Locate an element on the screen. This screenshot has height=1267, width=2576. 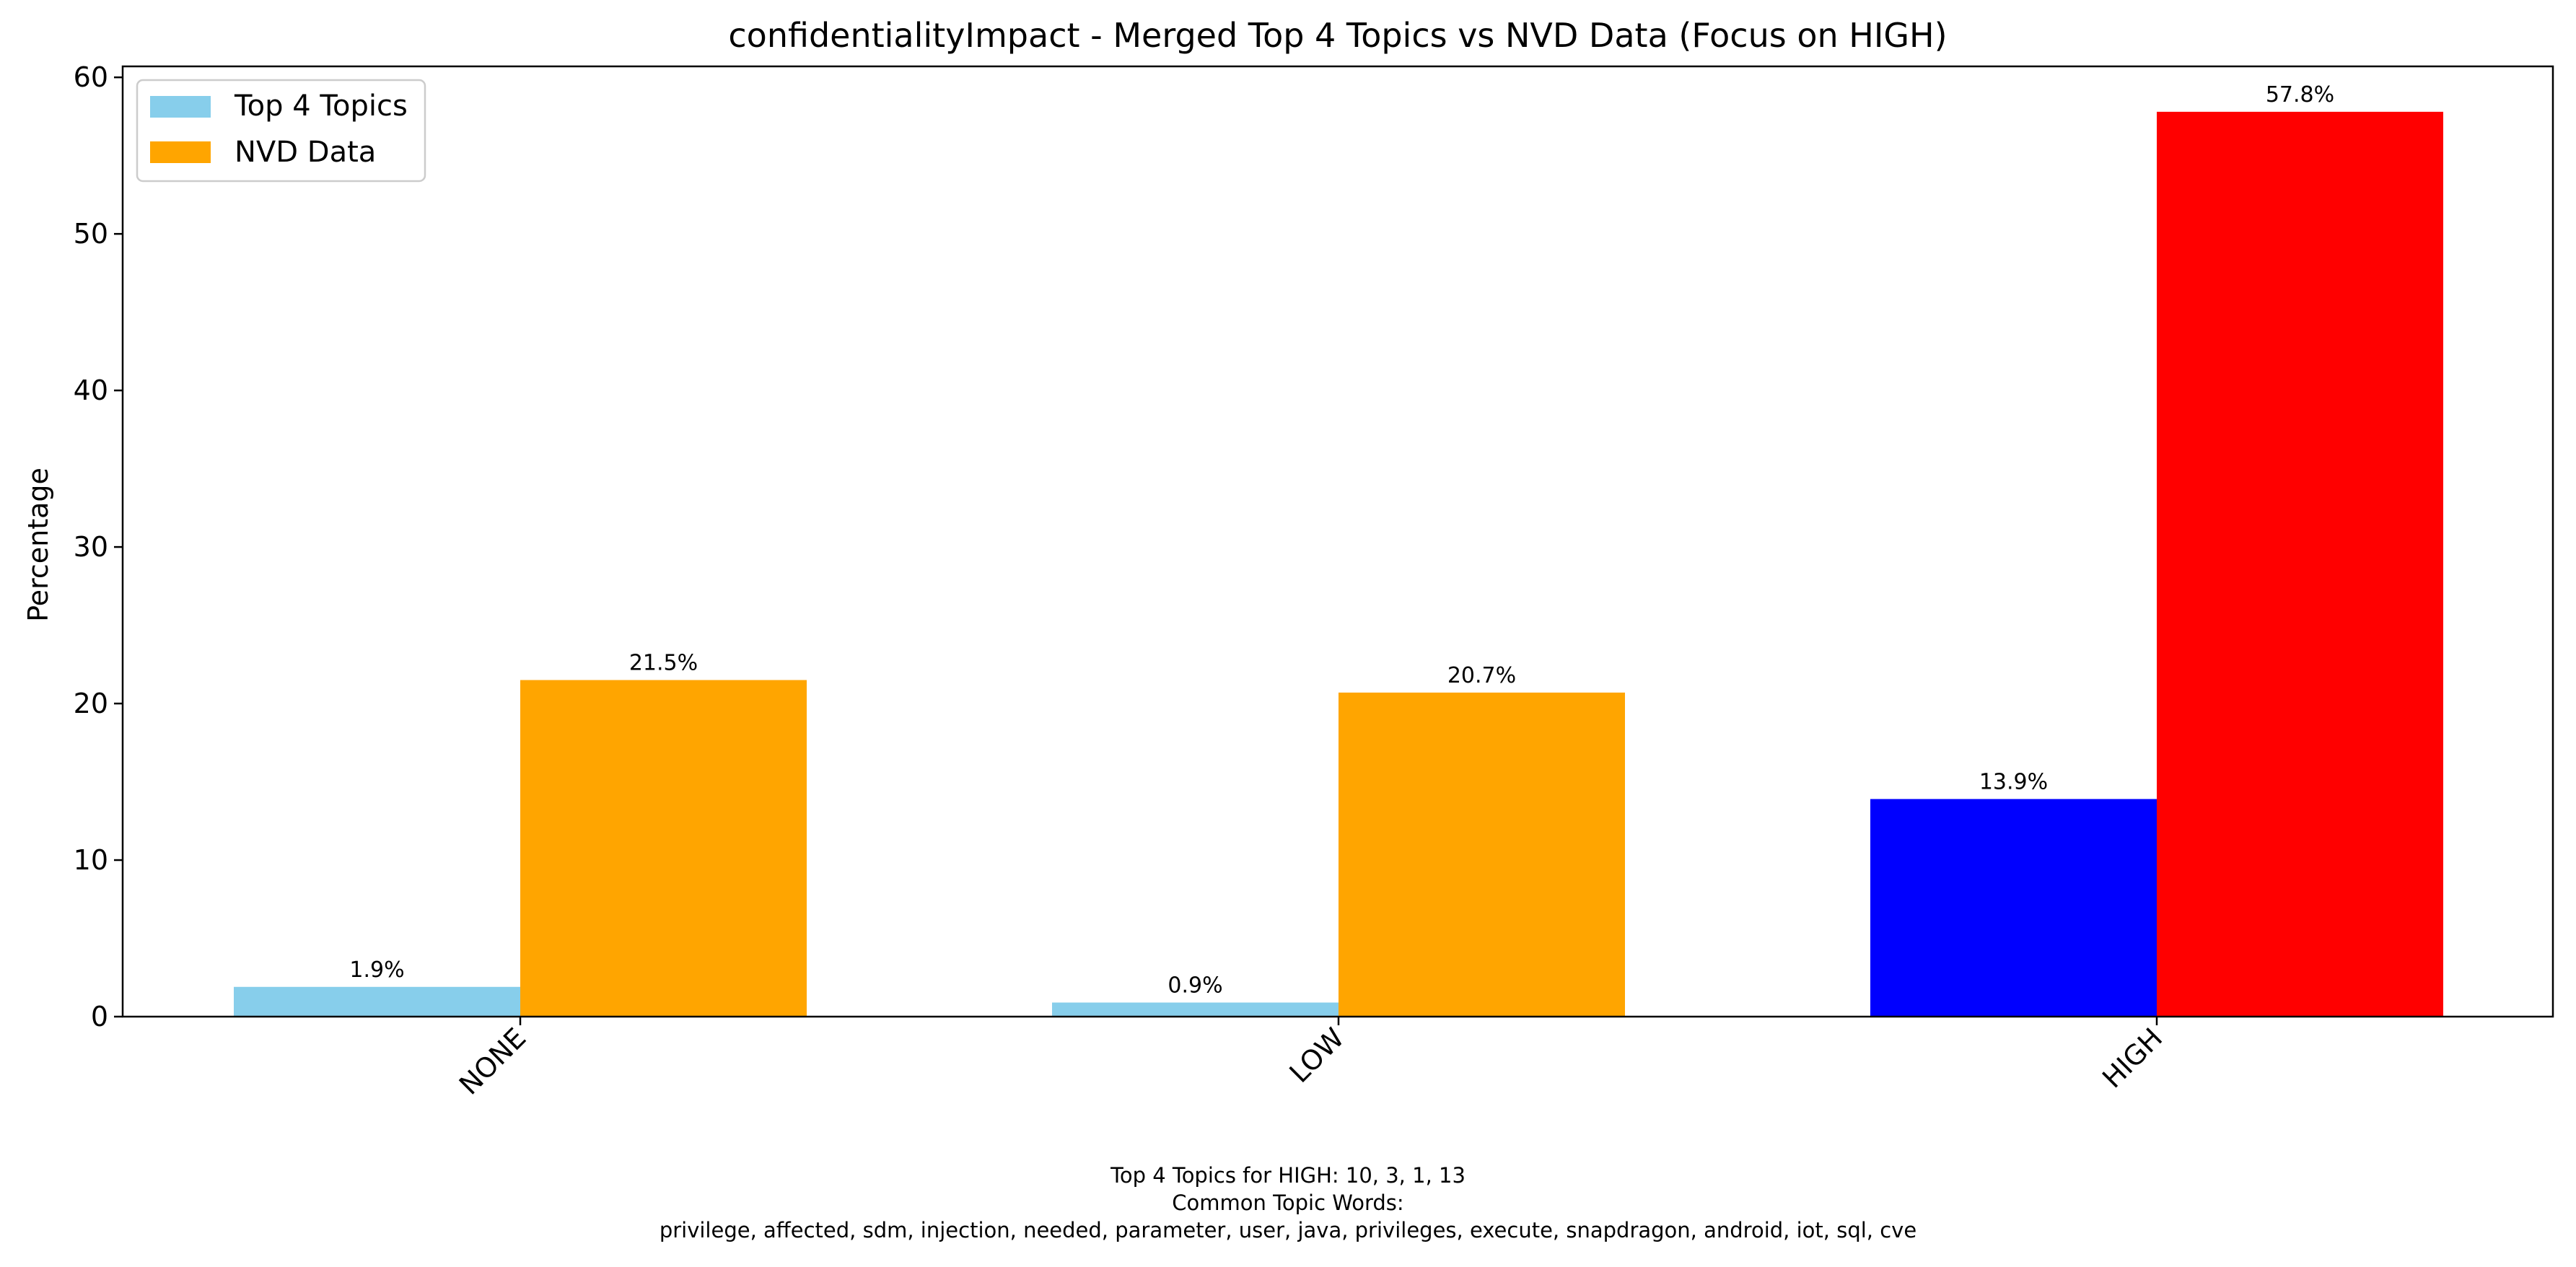
y-tick-label: 0 is located at coordinates (99, 1017).